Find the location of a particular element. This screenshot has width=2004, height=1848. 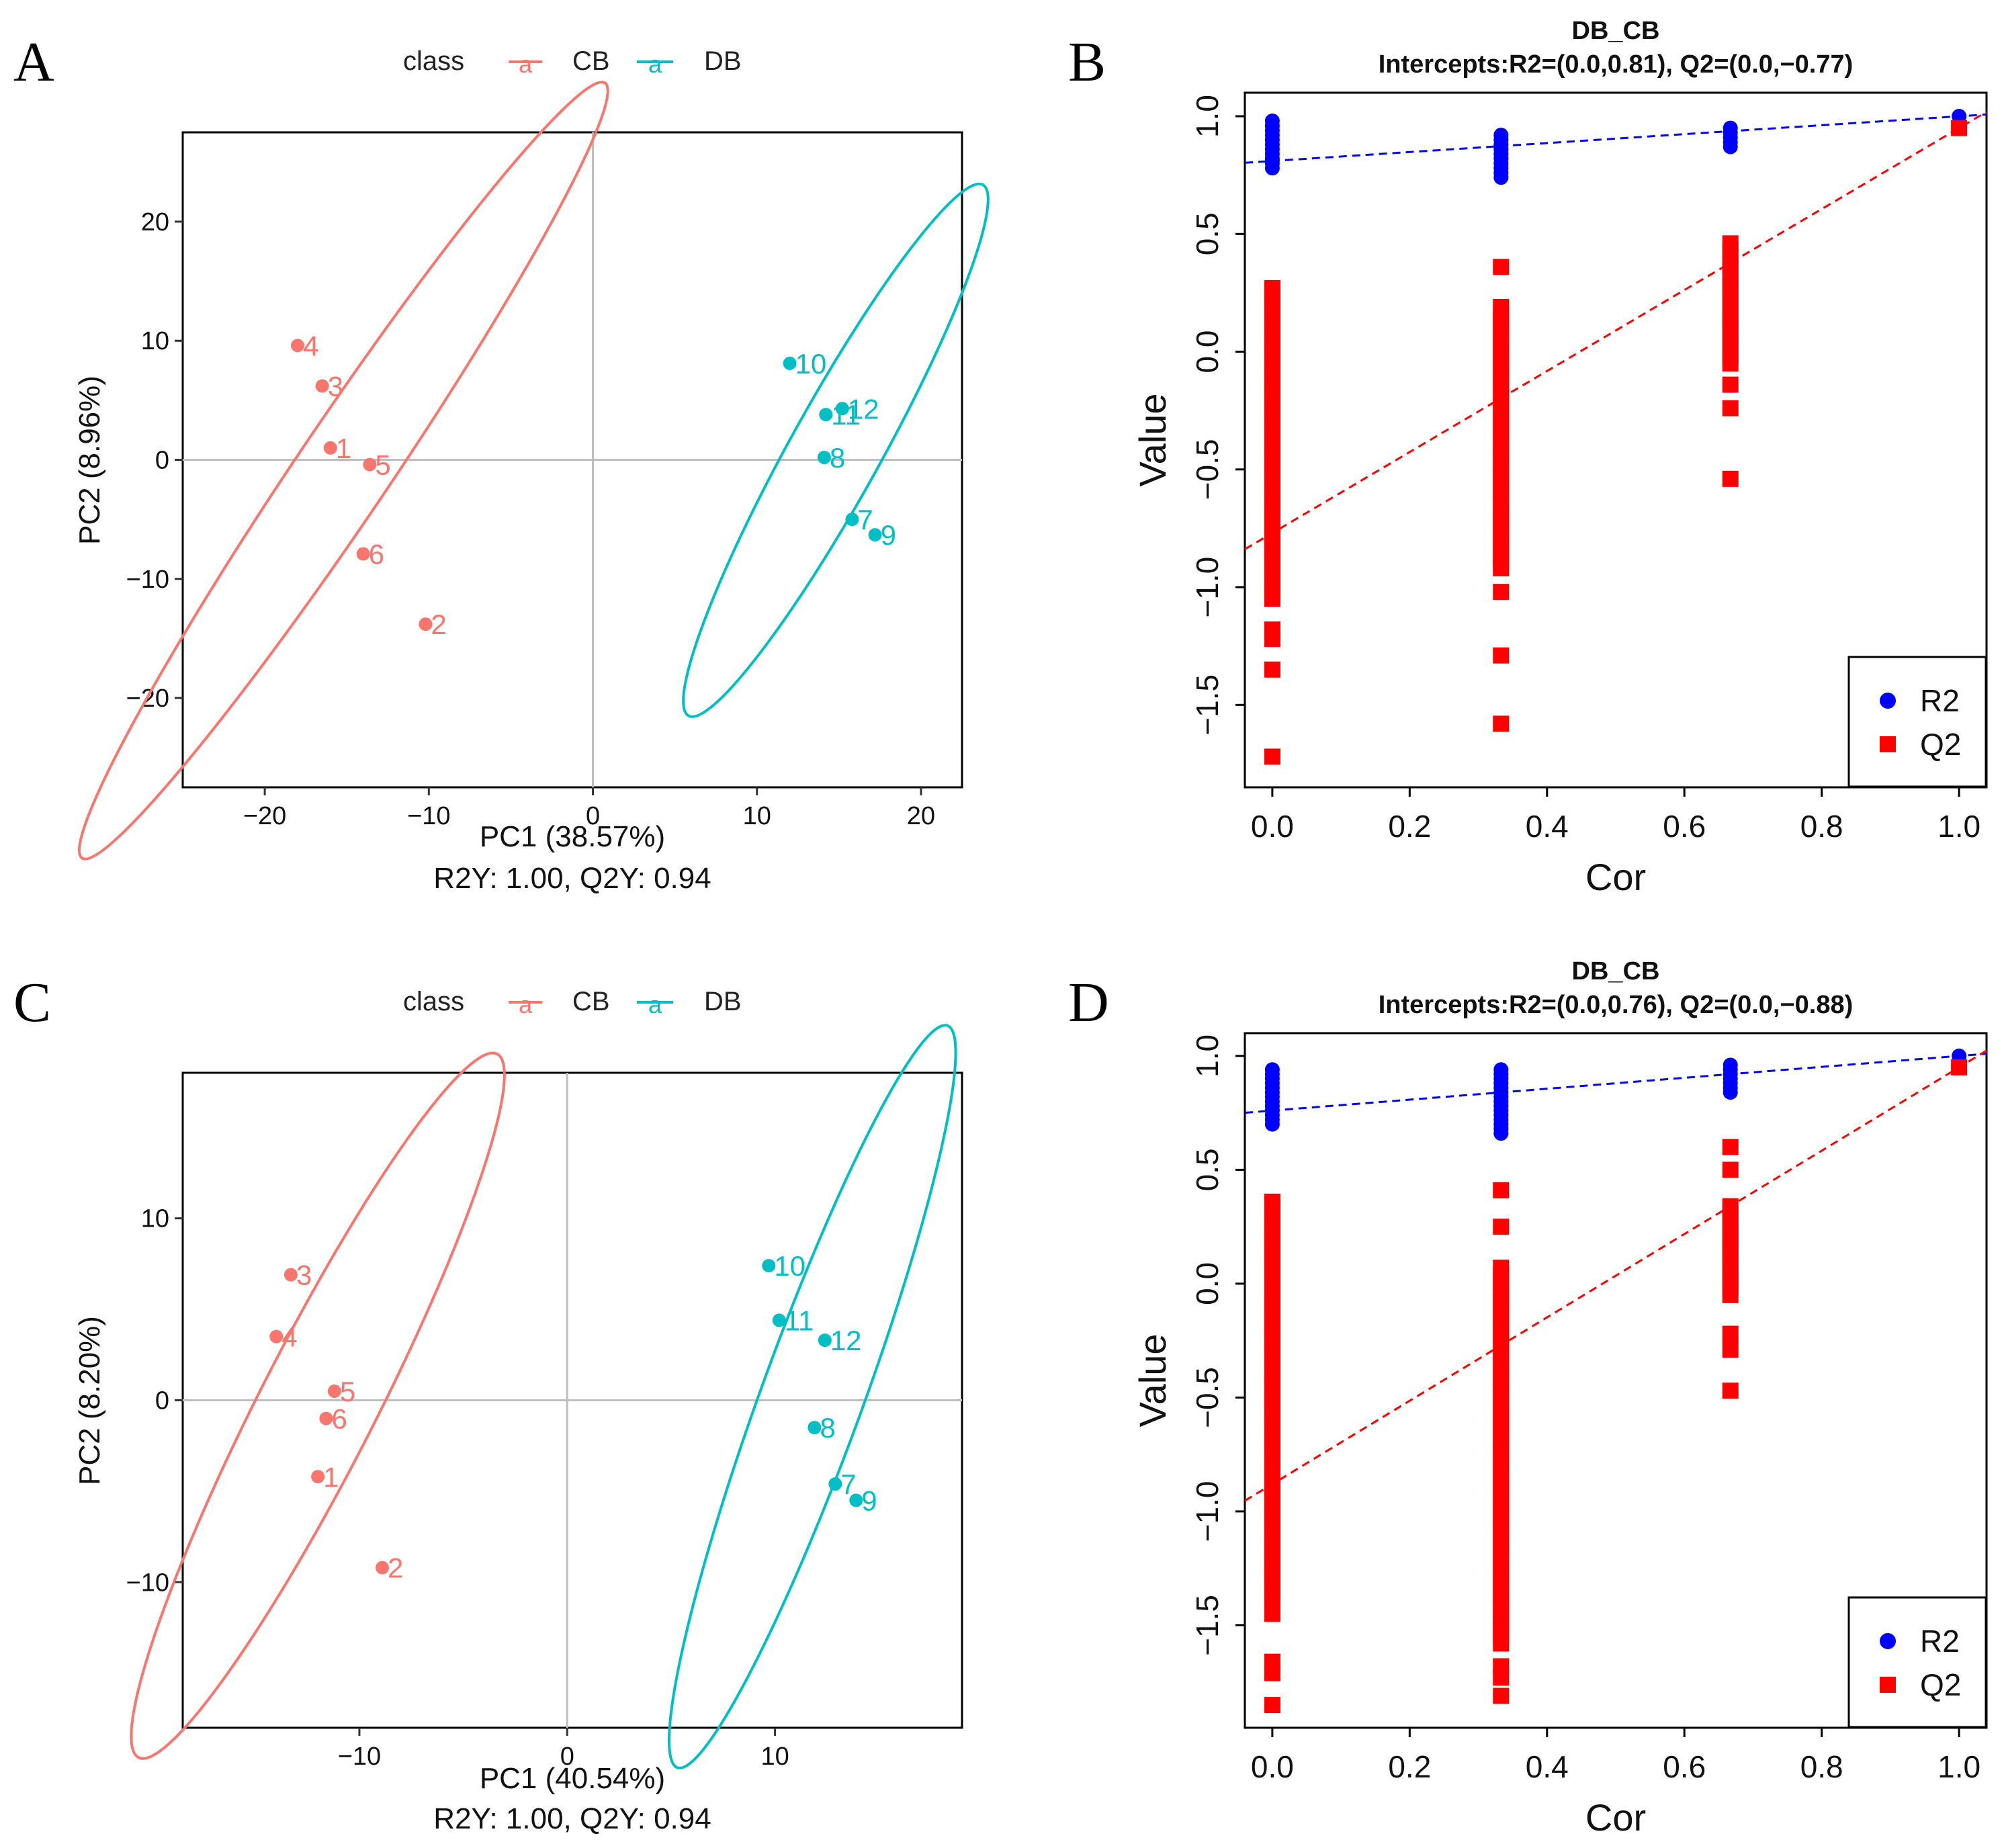

panel-c-ellipse-db is located at coordinates (813, 1396).